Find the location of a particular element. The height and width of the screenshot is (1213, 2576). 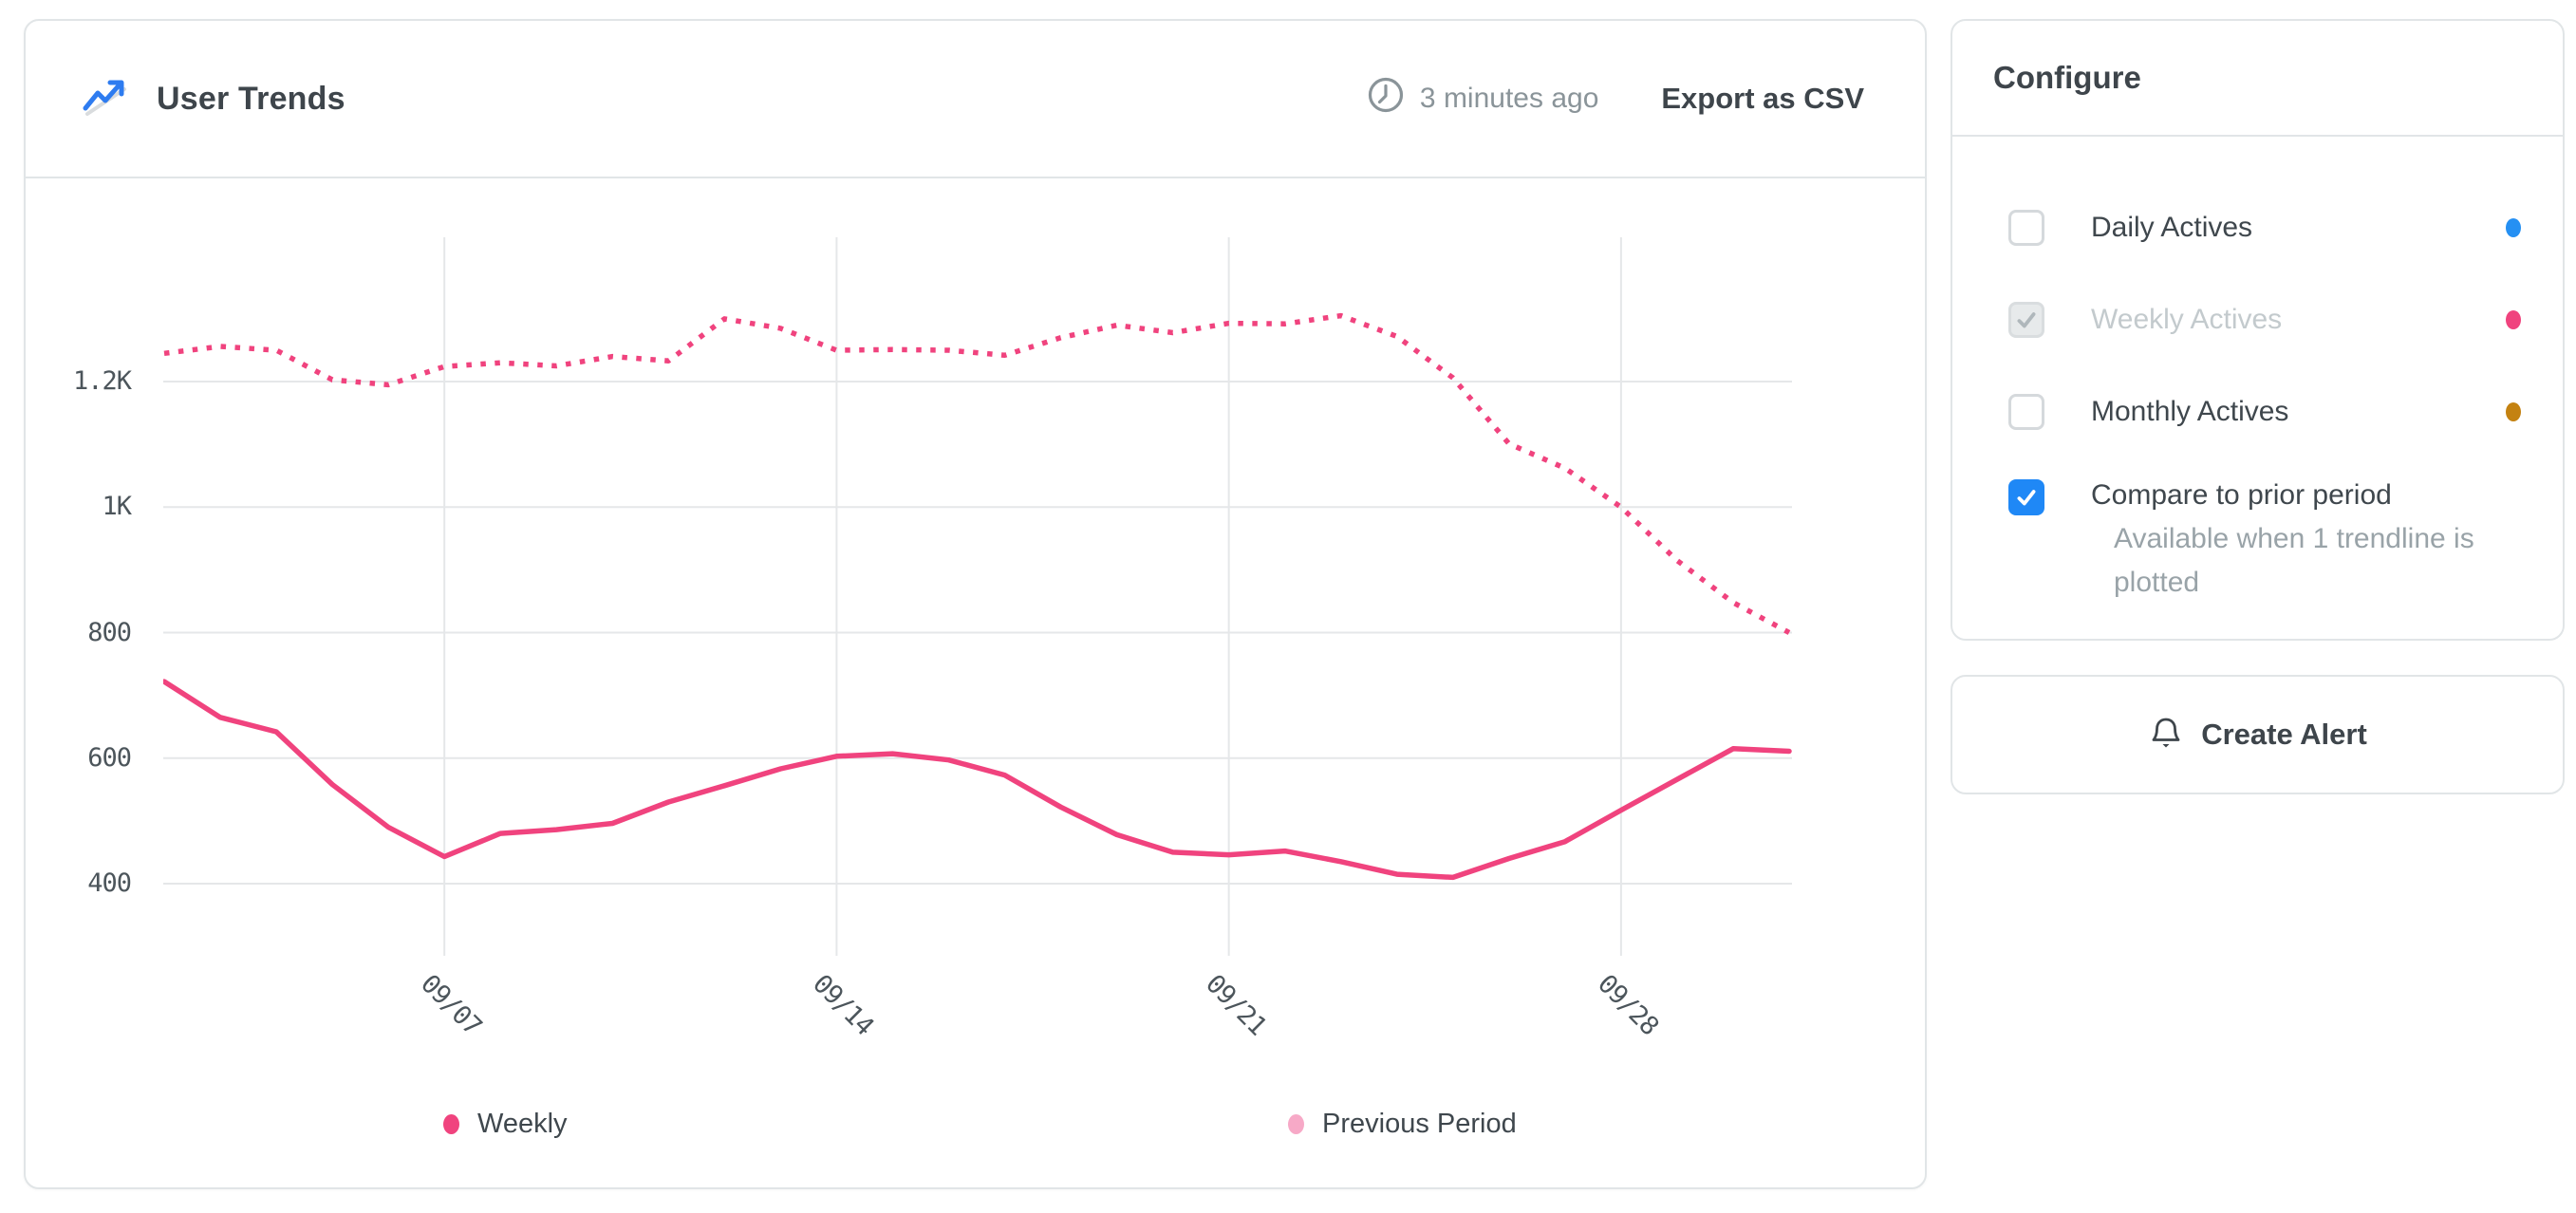

create-alert-button: Create Alert is located at coordinates (2258, 734).